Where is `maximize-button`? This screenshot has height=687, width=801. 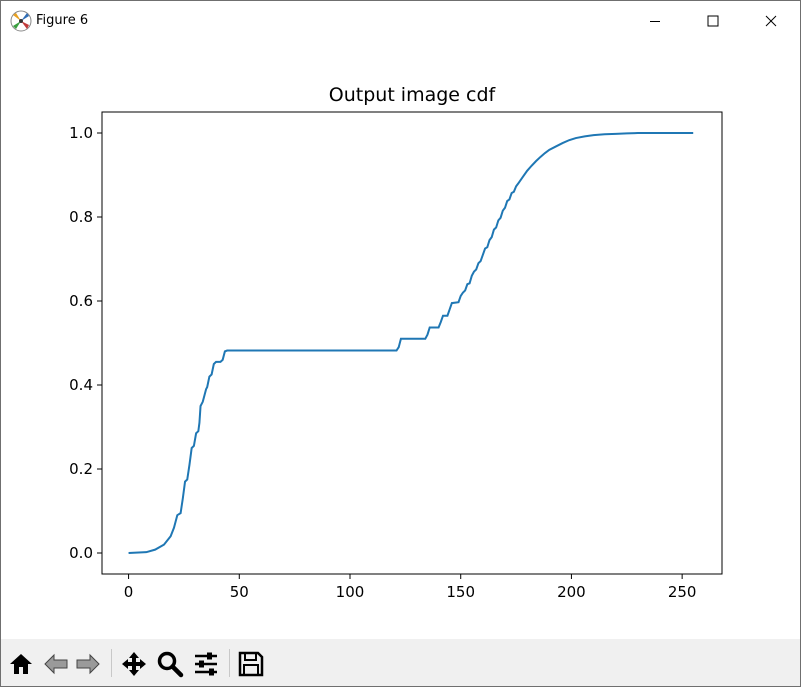 maximize-button is located at coordinates (713, 21).